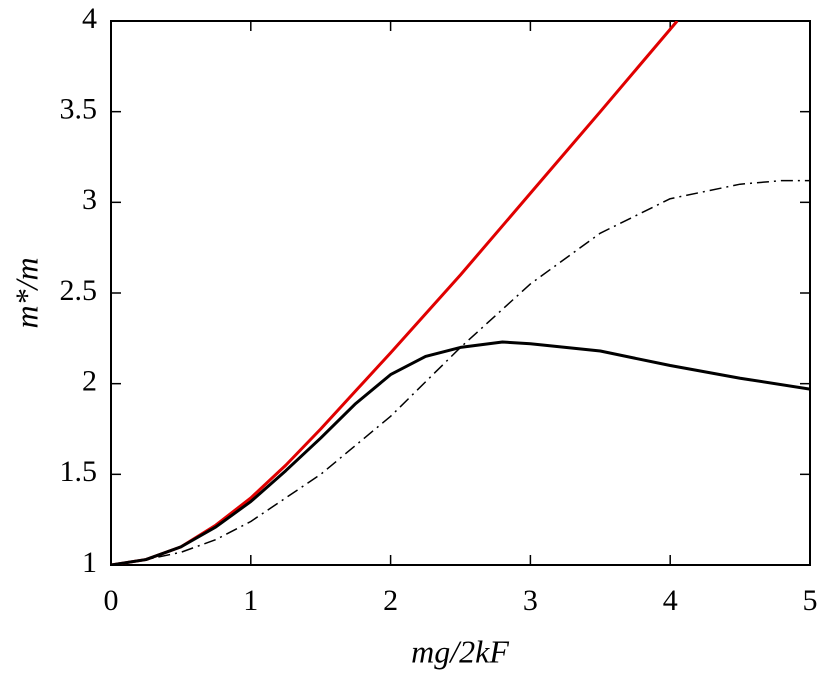  I want to click on y-tick-label: 1, so click(89, 562).